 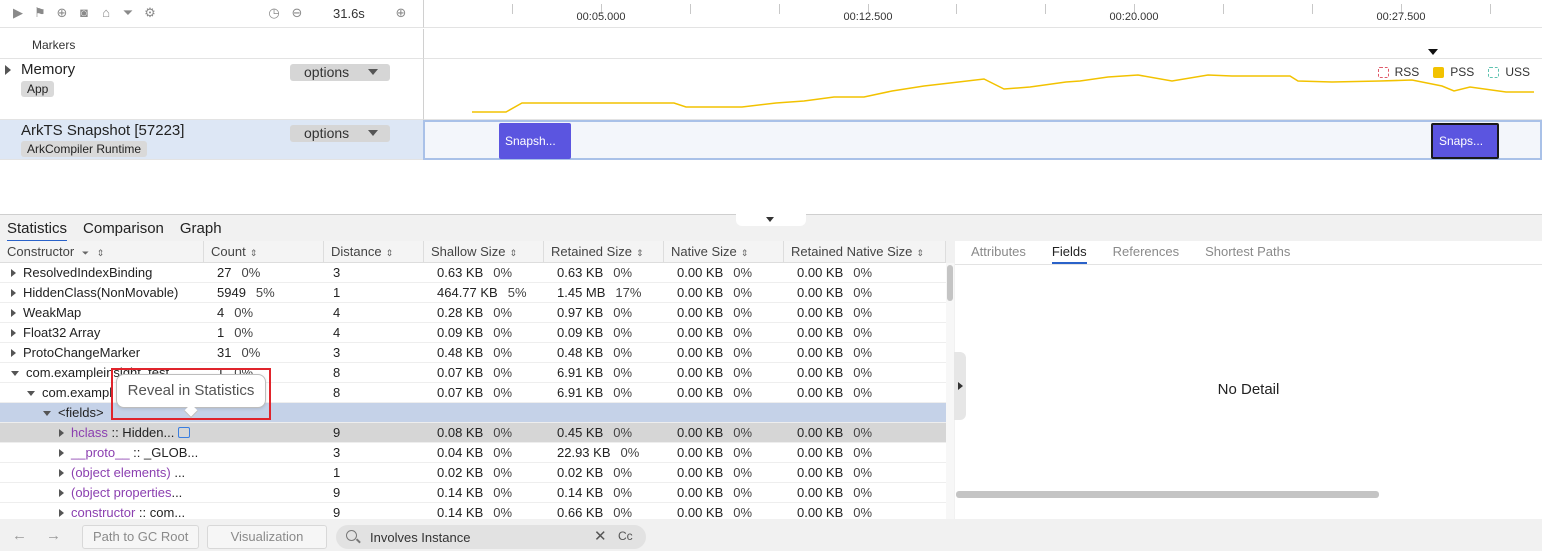 What do you see at coordinates (460, 472) in the screenshot?
I see `shallow-value: 0.02 KB` at bounding box center [460, 472].